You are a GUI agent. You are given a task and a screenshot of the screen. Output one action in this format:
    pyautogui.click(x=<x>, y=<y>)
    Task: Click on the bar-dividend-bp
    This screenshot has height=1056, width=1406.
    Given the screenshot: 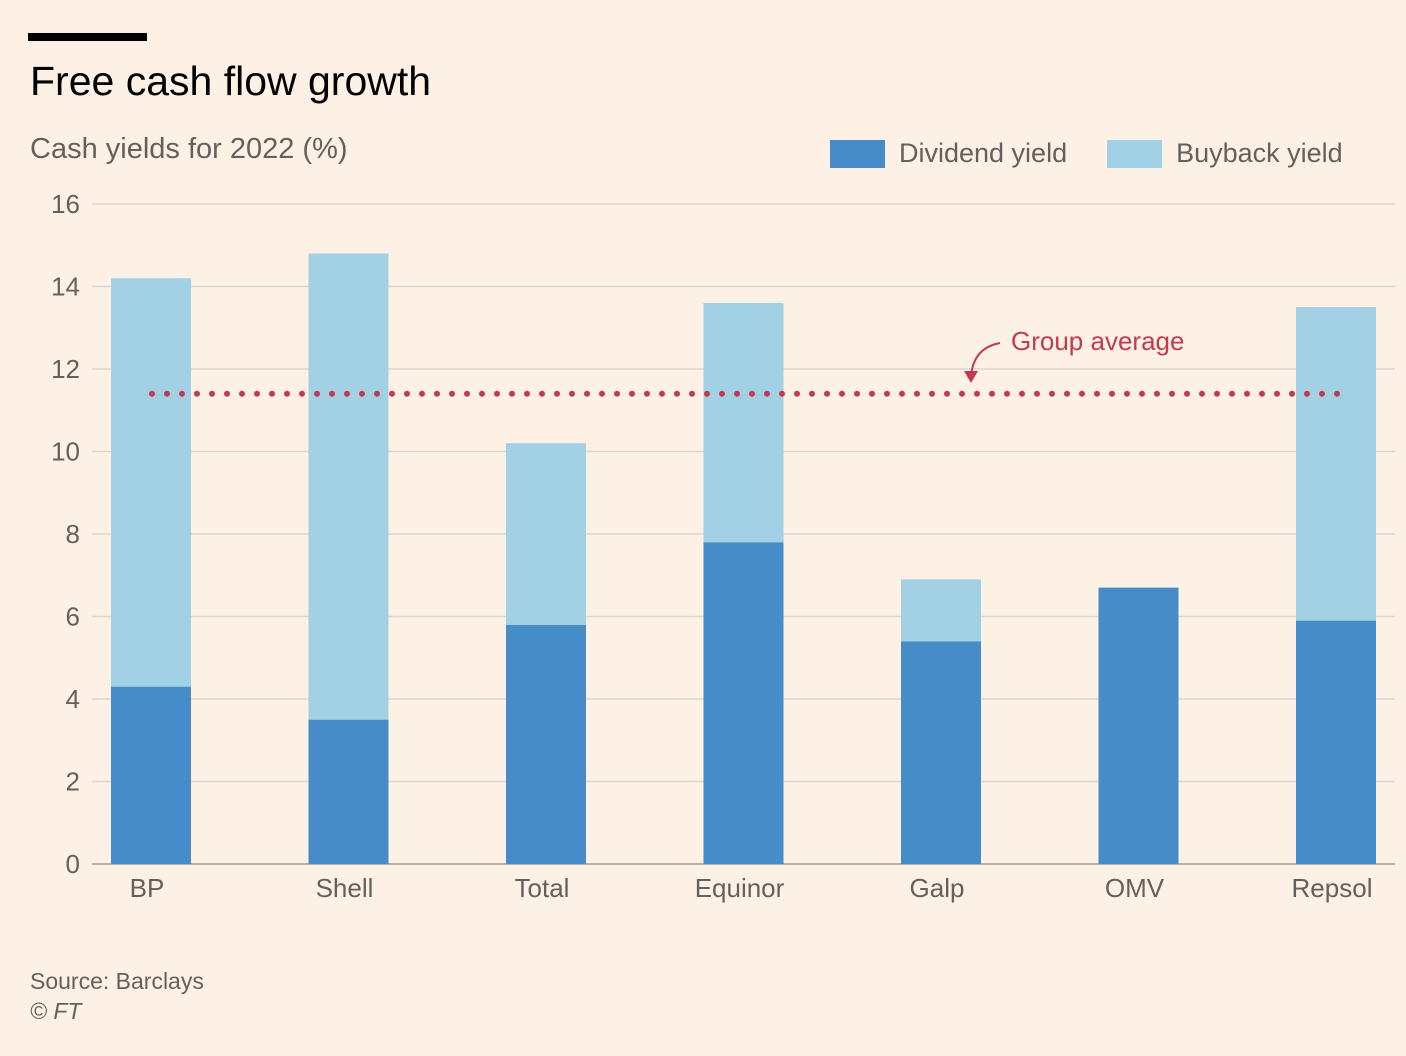 What is the action you would take?
    pyautogui.click(x=151, y=775)
    